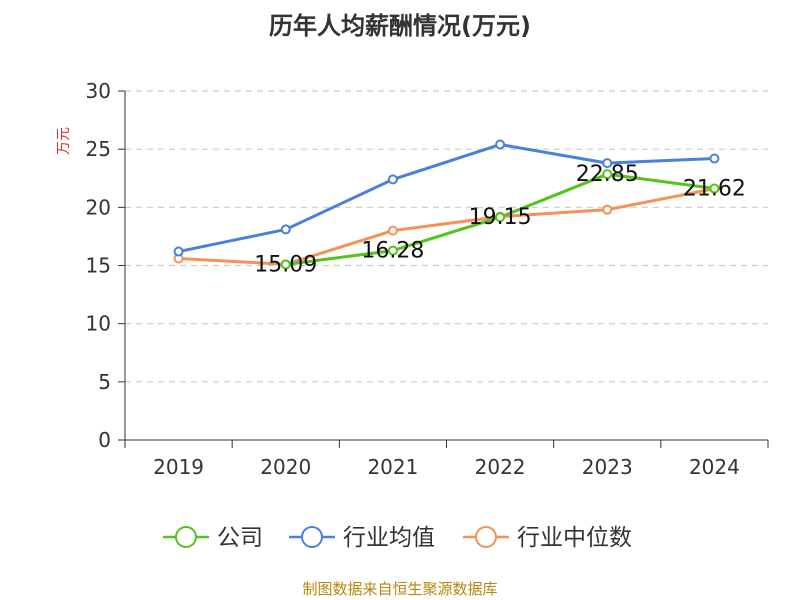 This screenshot has height=600, width=800. I want to click on x-tick-label: 2024, so click(714, 467).